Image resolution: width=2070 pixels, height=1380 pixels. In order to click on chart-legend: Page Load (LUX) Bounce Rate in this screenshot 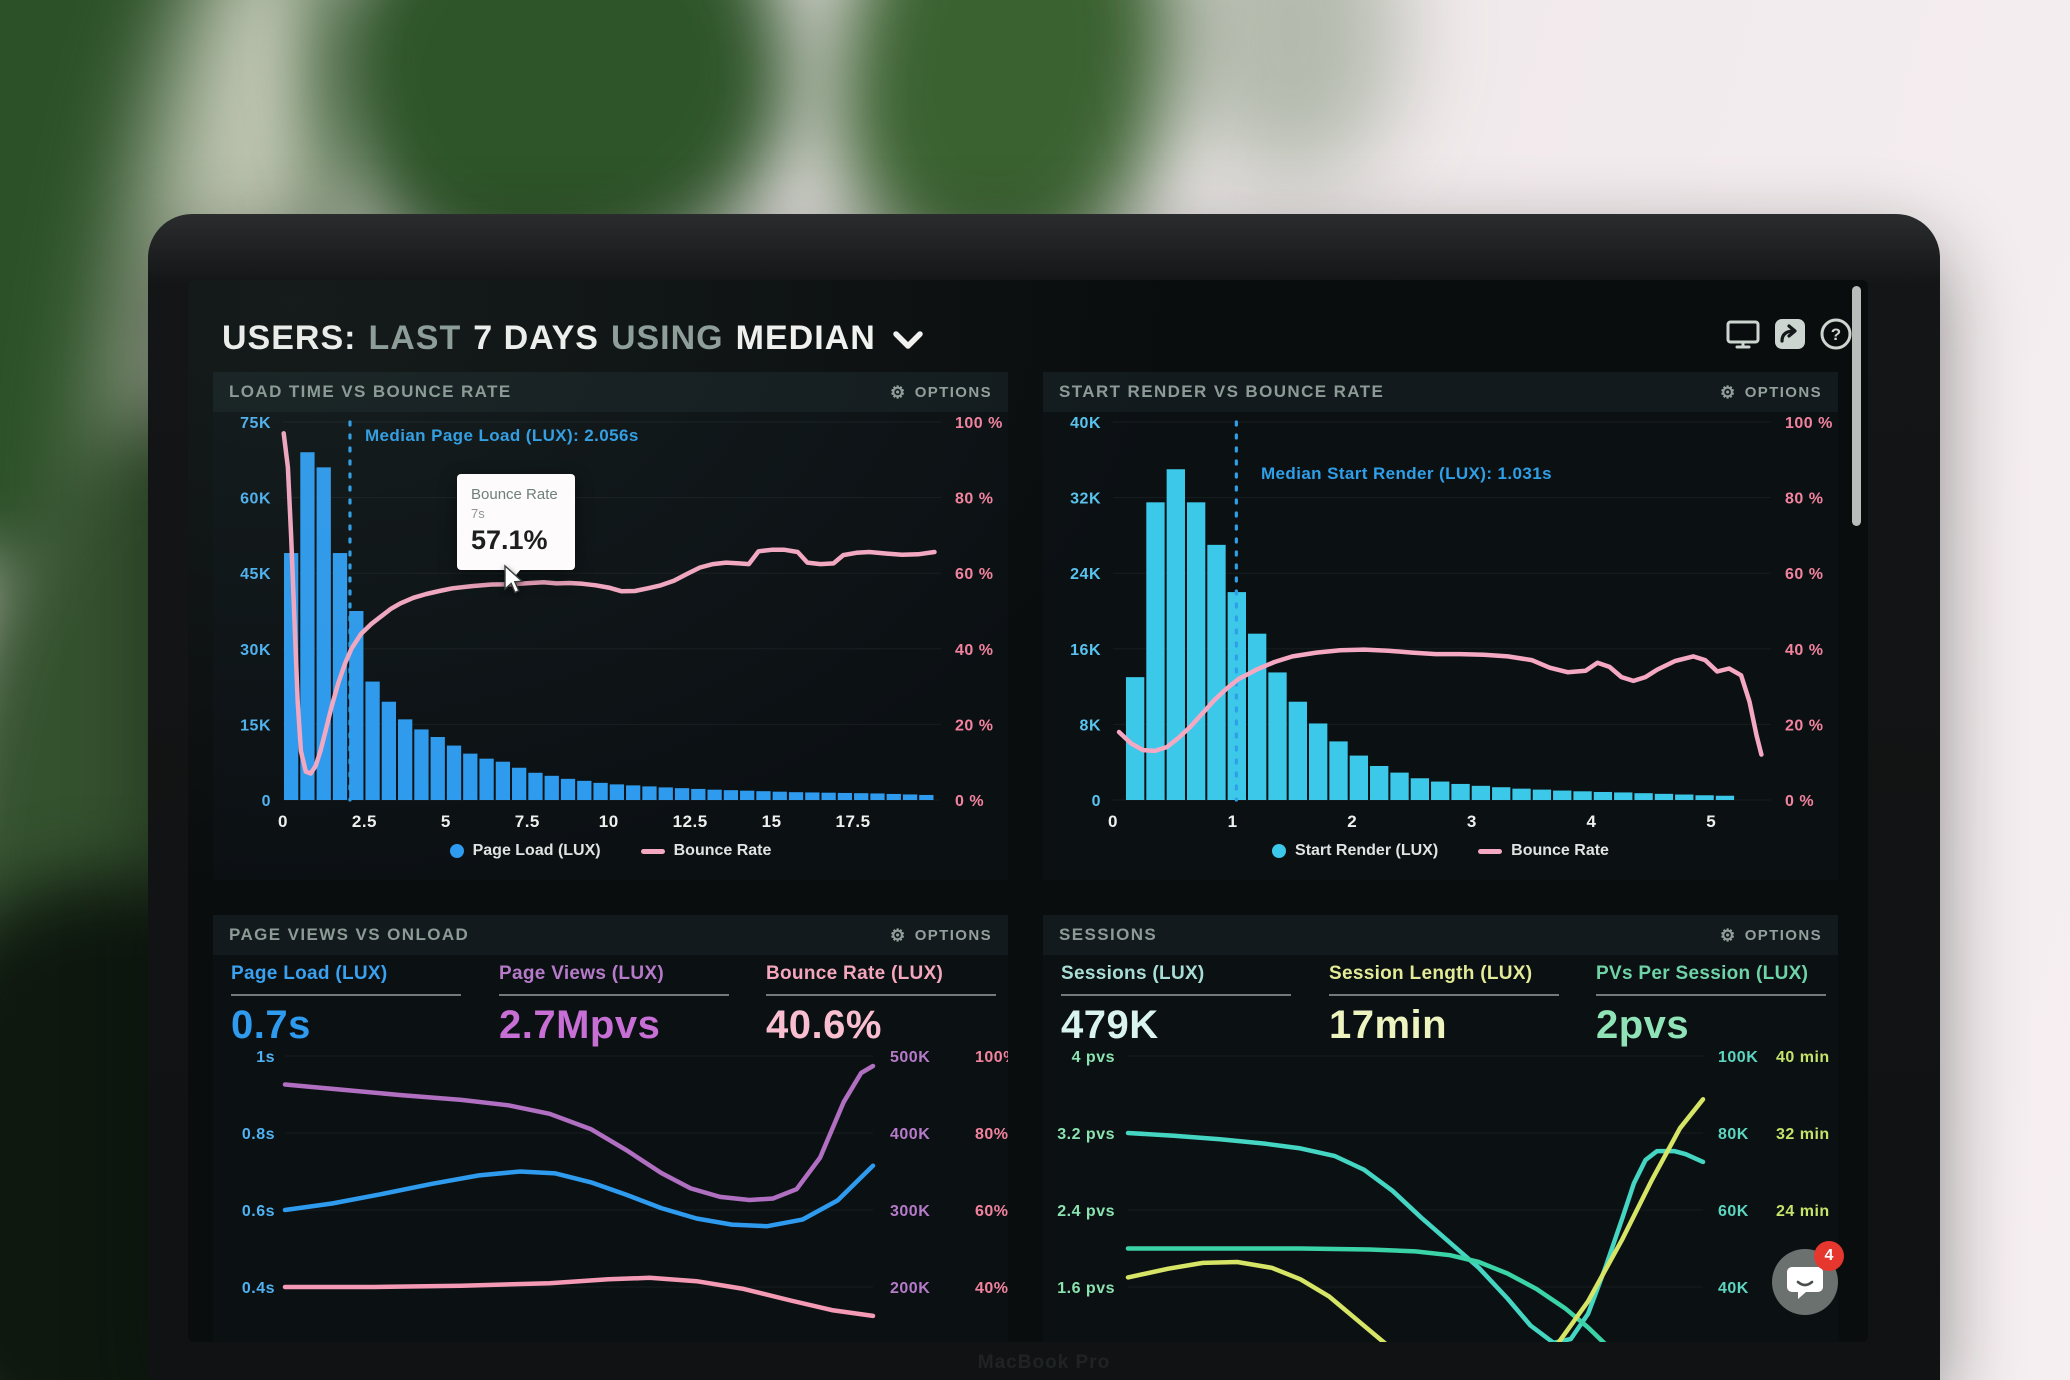, I will do `click(610, 851)`.